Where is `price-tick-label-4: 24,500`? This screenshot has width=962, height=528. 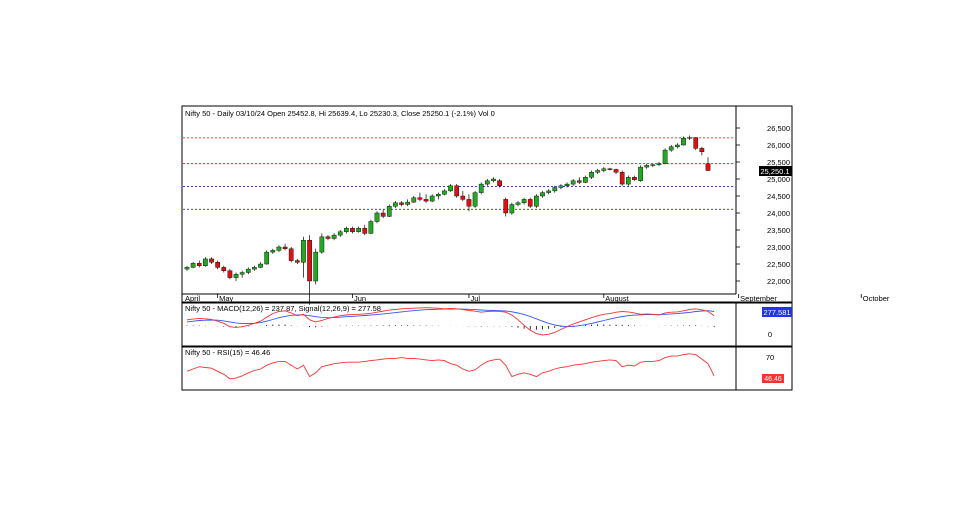
price-tick-label-4: 24,500 is located at coordinates (778, 196).